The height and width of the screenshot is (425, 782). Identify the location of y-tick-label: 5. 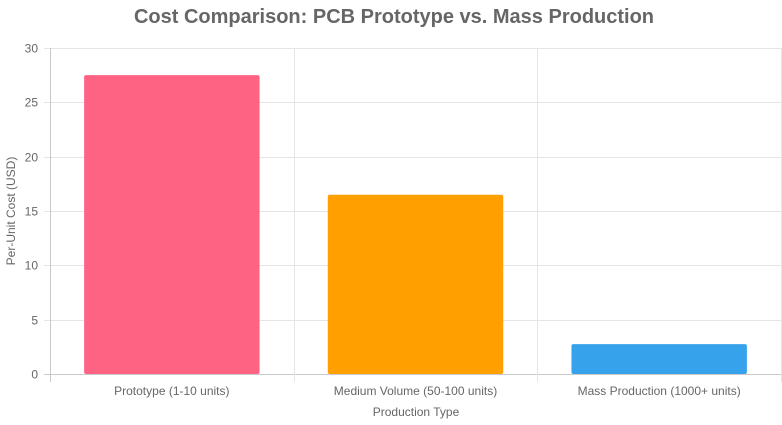
(34, 321).